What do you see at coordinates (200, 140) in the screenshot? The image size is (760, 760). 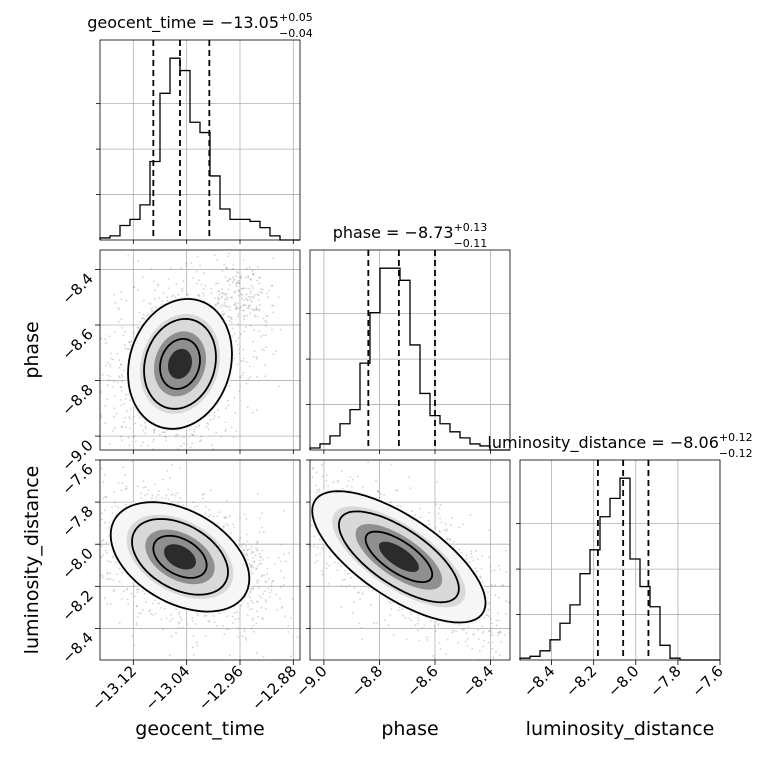 I see `hist-frame` at bounding box center [200, 140].